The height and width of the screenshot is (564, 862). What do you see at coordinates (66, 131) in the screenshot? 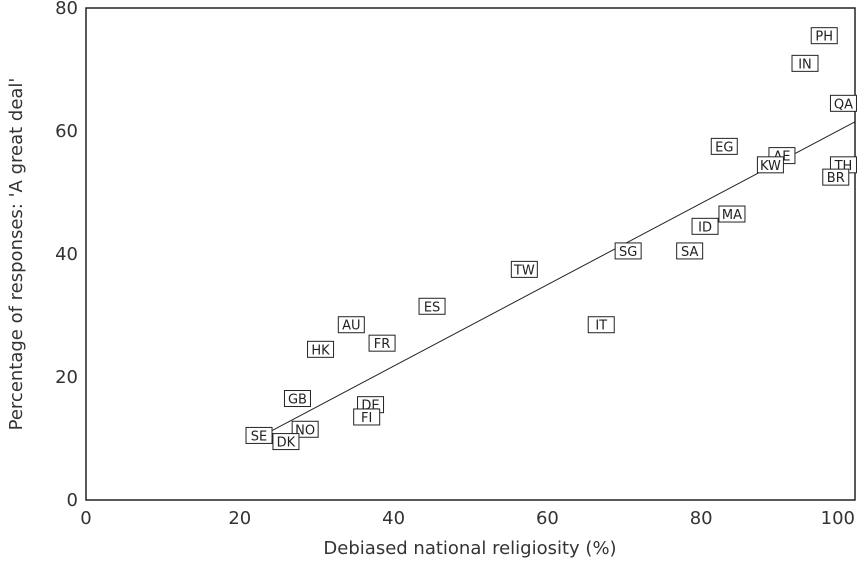
I see `y-tick-label: 60` at bounding box center [66, 131].